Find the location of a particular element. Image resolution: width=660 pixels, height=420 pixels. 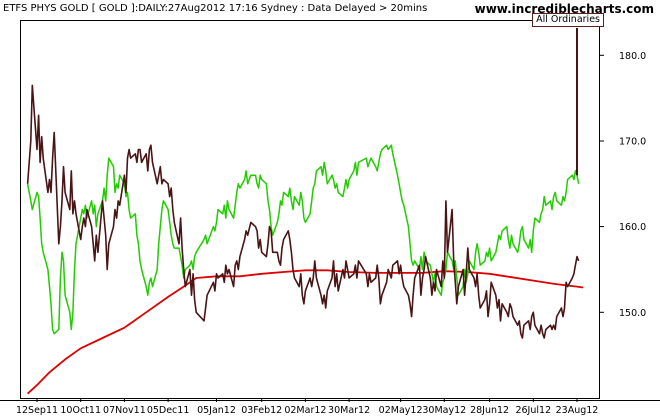

x-tick-label: 02May12 is located at coordinates (401, 410).